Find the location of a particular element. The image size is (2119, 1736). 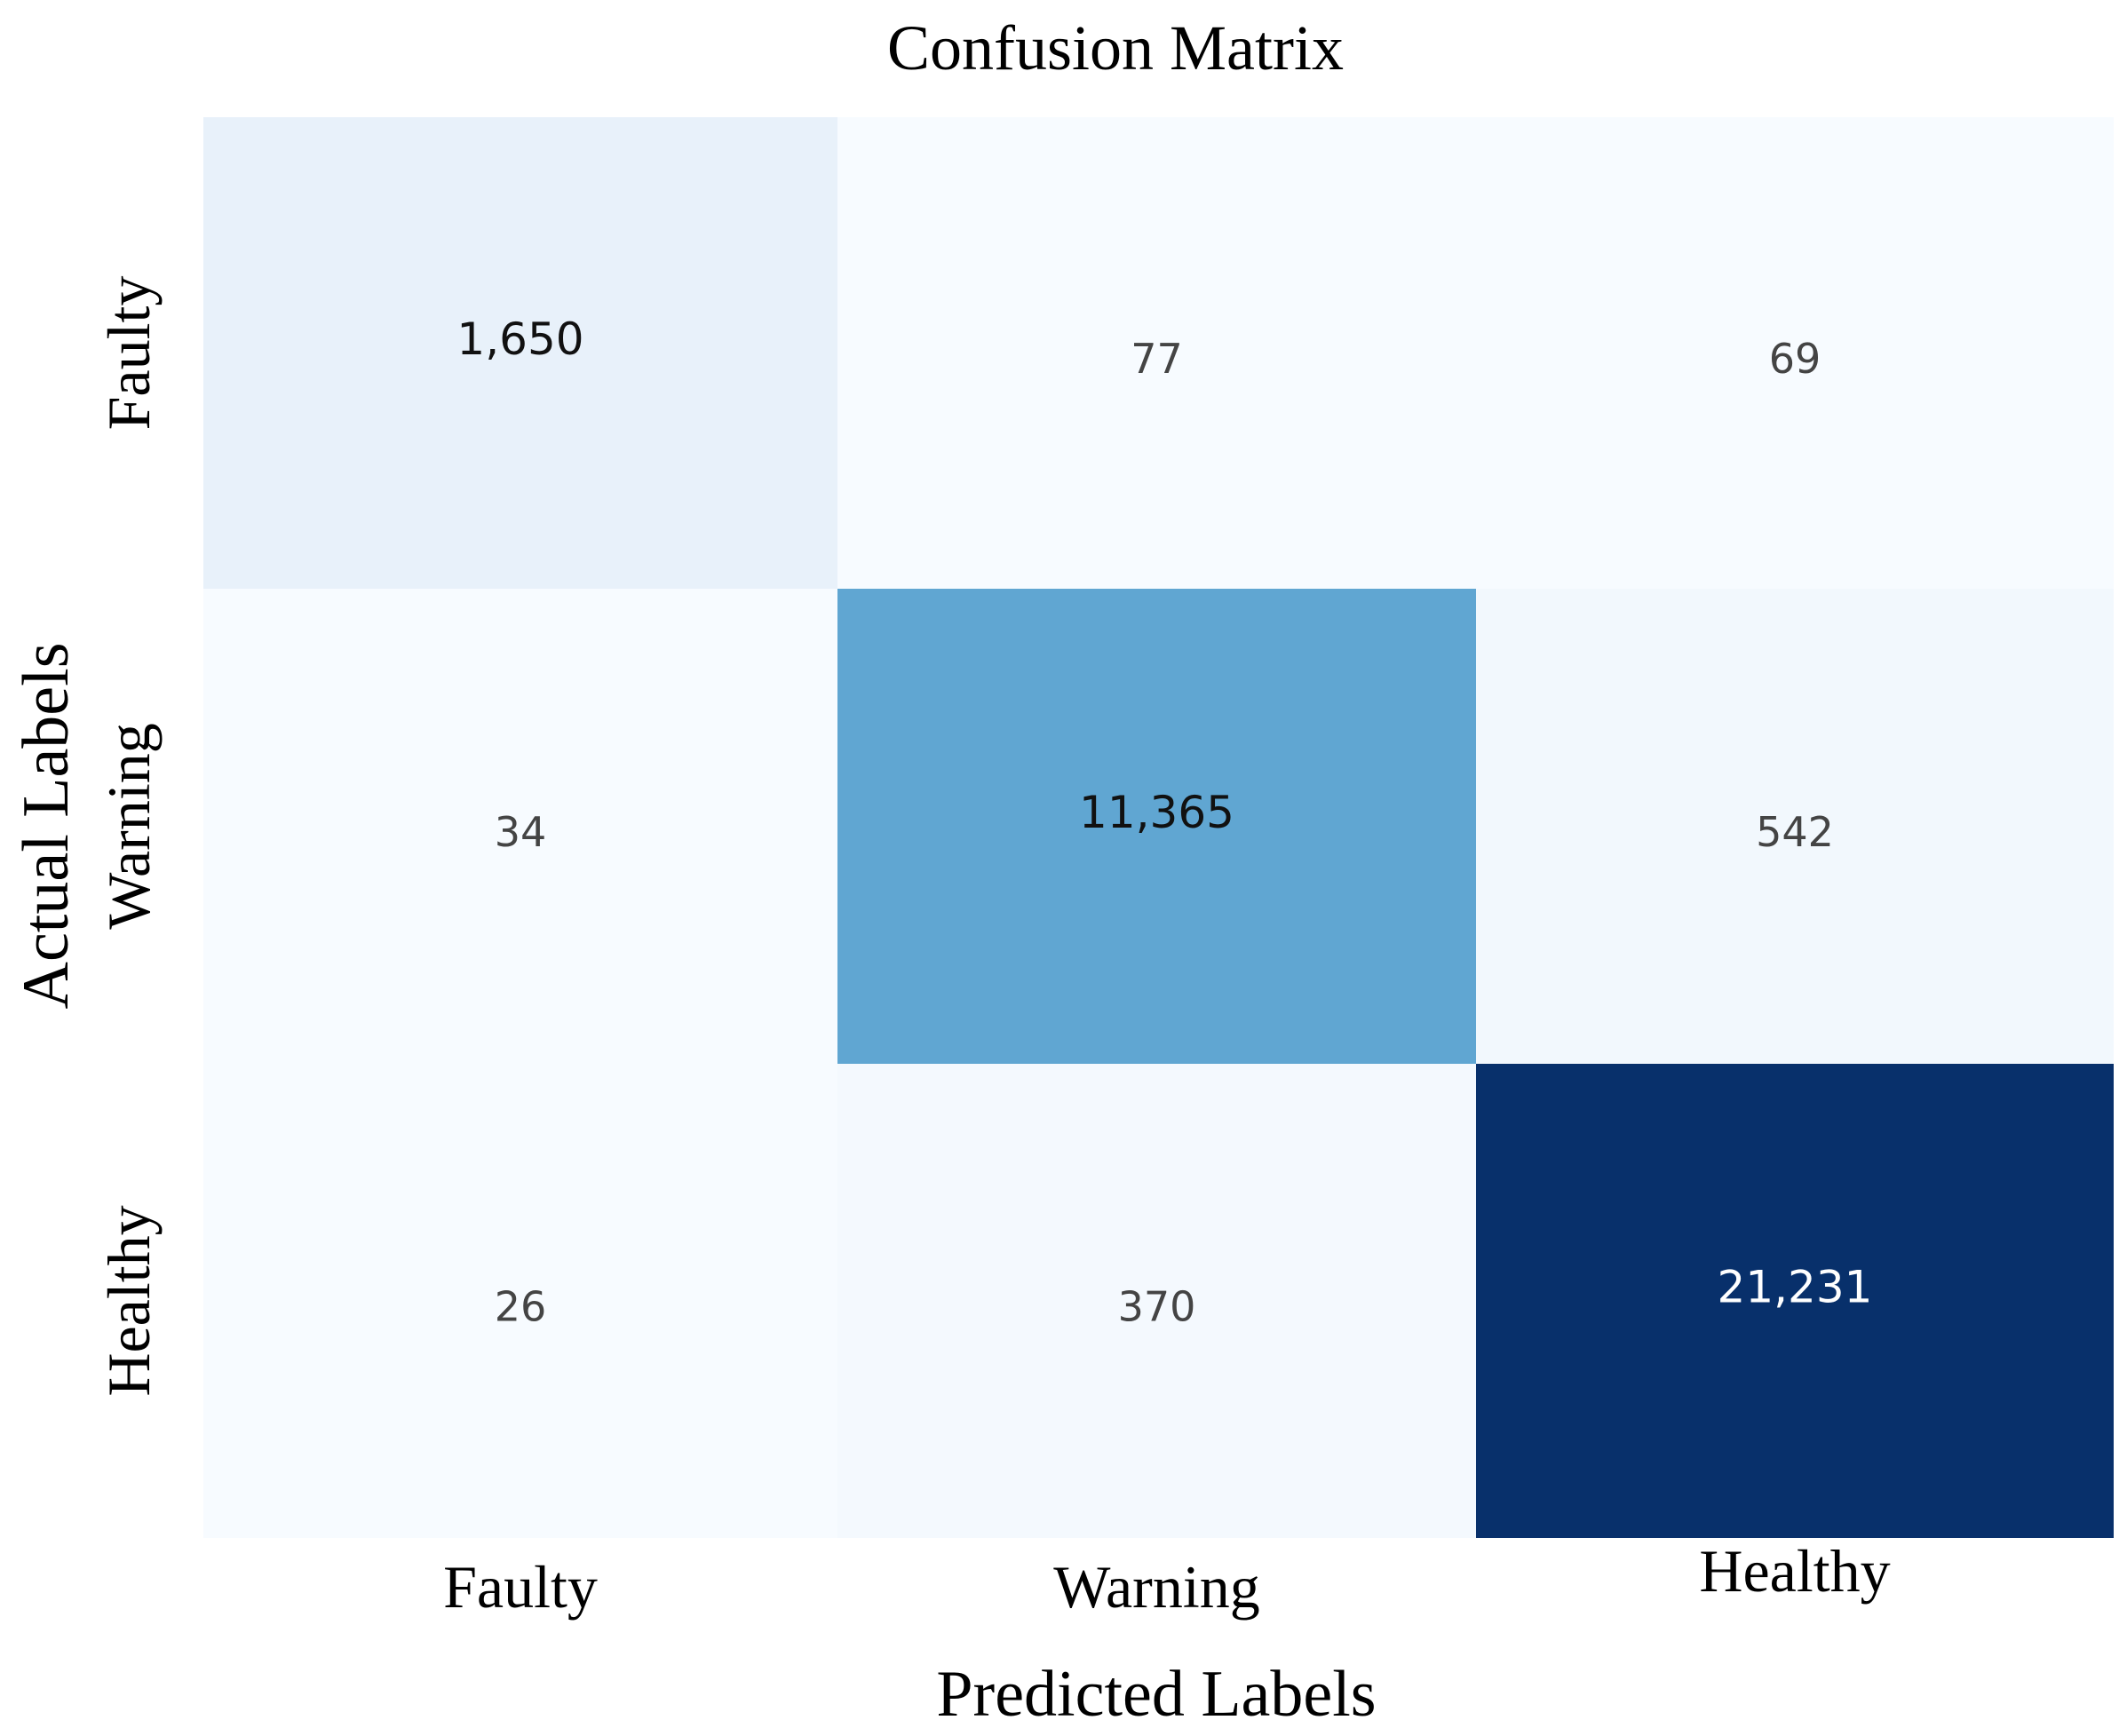

y-tick-label-faulty: Faulty is located at coordinates (129, 353).